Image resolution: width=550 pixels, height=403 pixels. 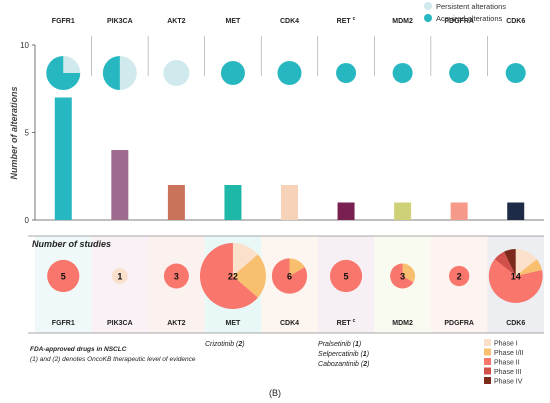 I want to click on study-count-akt2: 3, so click(x=176, y=277).